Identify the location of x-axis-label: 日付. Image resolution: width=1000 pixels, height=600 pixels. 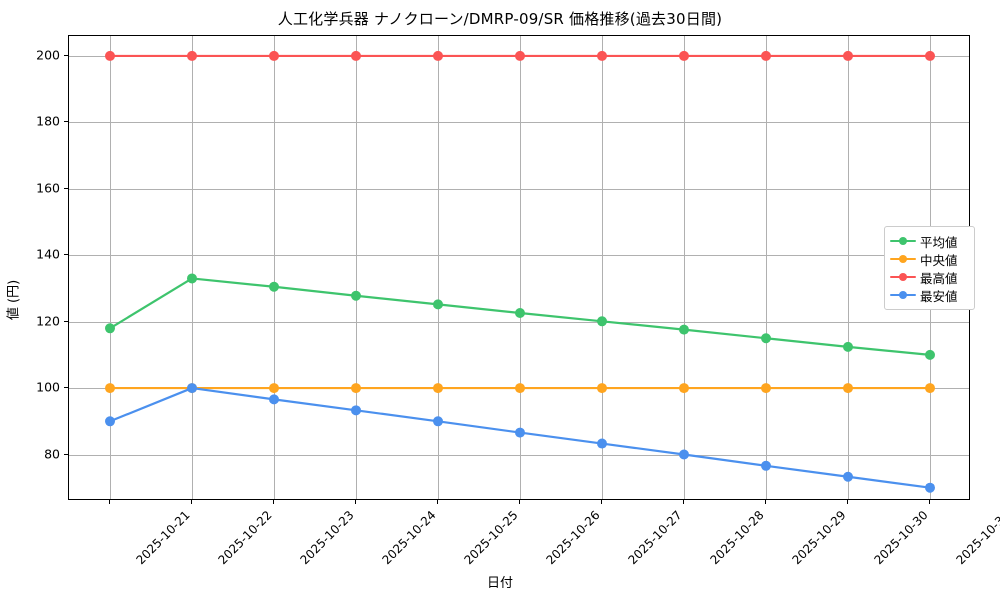
(499, 583).